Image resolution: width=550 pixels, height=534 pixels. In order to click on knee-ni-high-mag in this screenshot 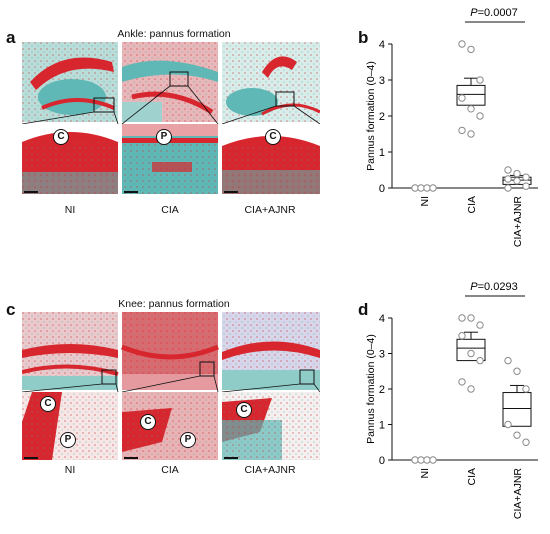, I will do `click(70, 426)`.